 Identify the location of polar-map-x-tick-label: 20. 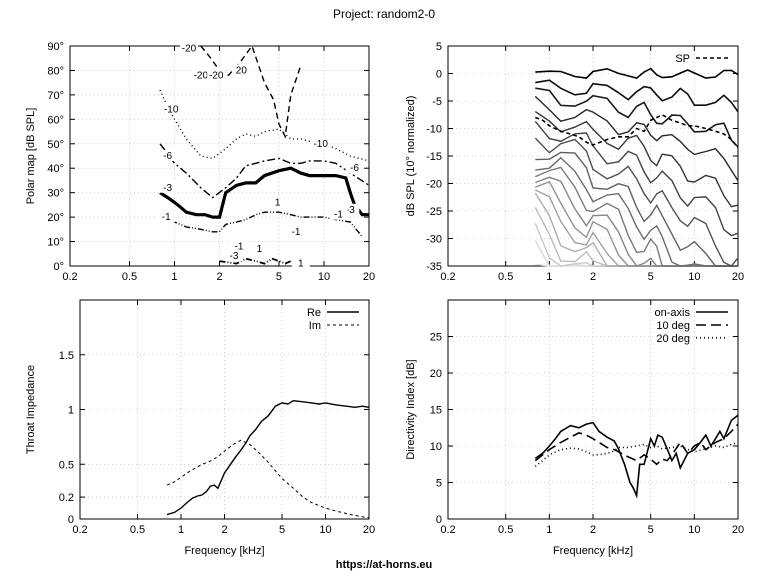
(369, 277).